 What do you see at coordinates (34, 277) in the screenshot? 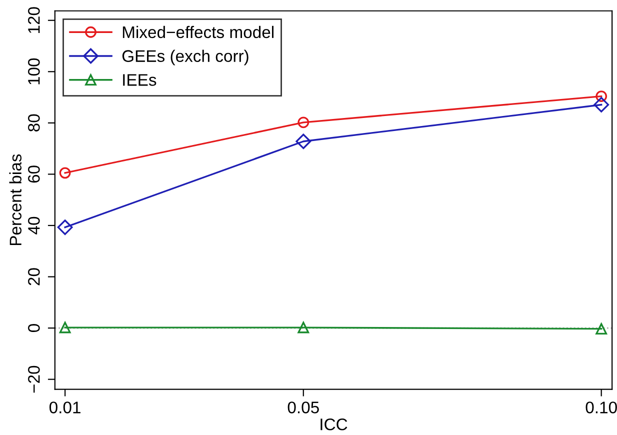
I see `y-tick-label: 20` at bounding box center [34, 277].